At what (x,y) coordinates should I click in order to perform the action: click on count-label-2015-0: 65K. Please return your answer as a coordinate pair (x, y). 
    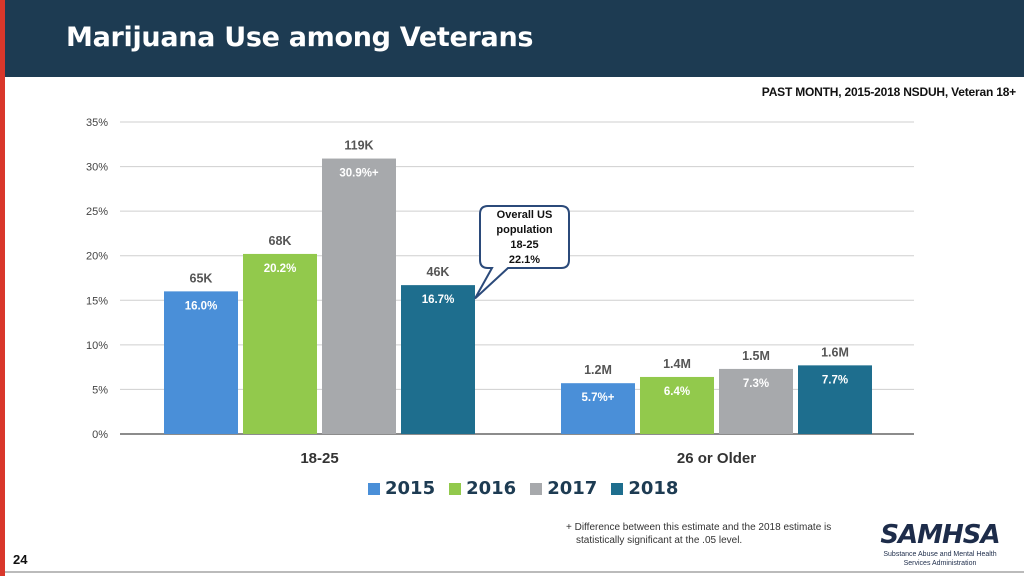
    Looking at the image, I should click on (201, 278).